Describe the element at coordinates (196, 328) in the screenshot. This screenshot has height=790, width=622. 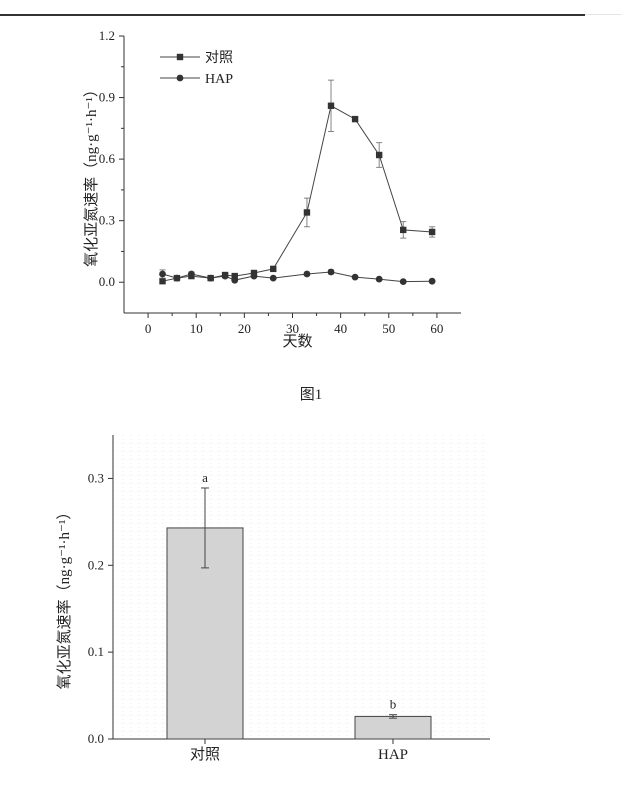
I see `x-tick-label: 10` at that location.